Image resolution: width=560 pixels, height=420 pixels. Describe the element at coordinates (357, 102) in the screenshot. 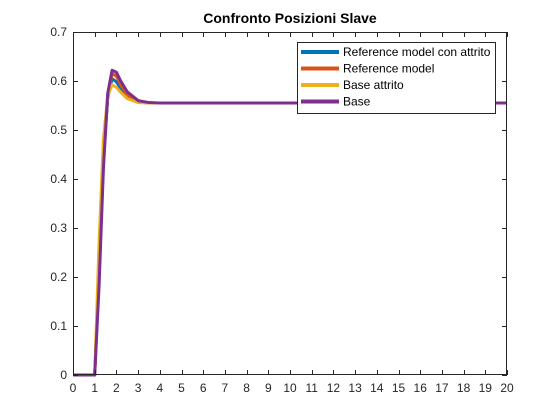

I see `legend-label: Base` at that location.